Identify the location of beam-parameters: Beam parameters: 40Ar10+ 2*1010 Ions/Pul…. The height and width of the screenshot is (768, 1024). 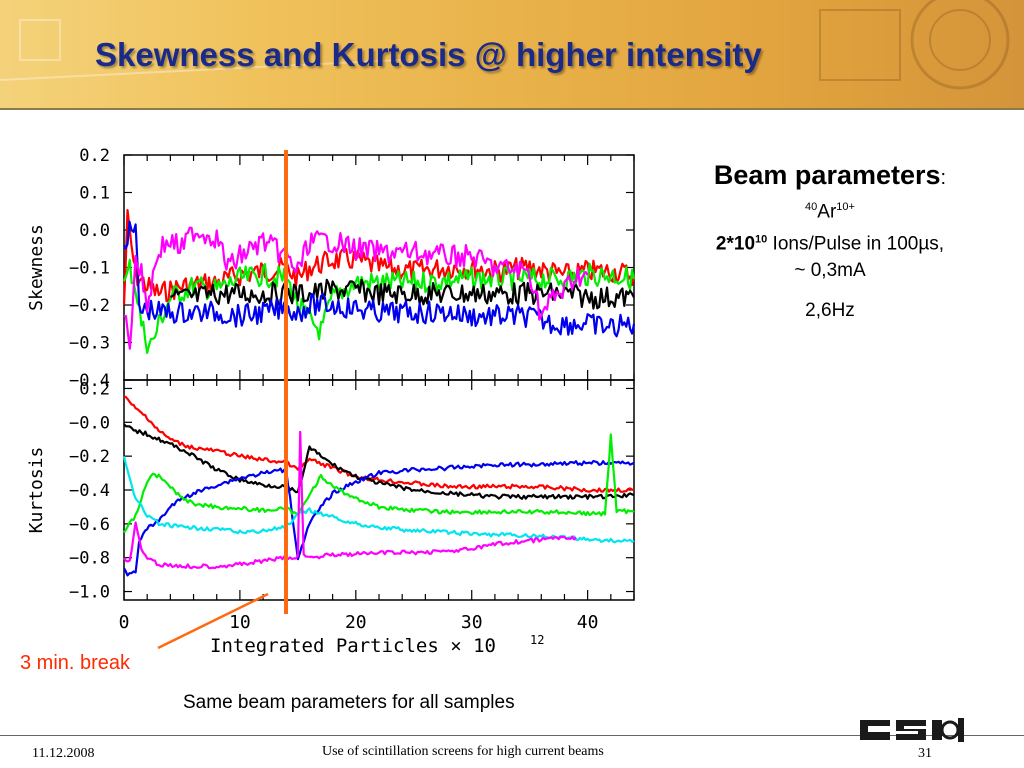
(830, 241).